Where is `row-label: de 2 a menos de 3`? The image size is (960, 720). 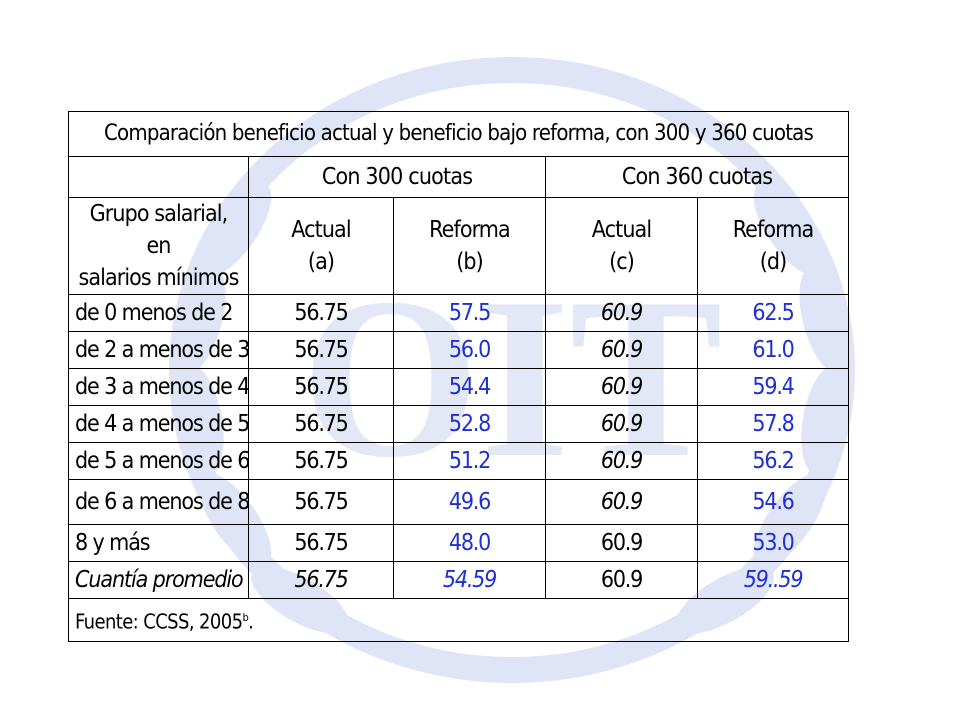
row-label: de 2 a menos de 3 is located at coordinates (158, 350).